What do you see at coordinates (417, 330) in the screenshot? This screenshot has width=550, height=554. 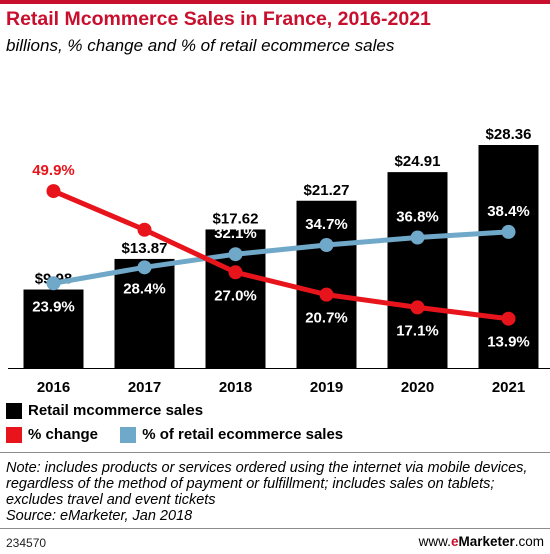 I see `change-label-2020: 17.1%` at bounding box center [417, 330].